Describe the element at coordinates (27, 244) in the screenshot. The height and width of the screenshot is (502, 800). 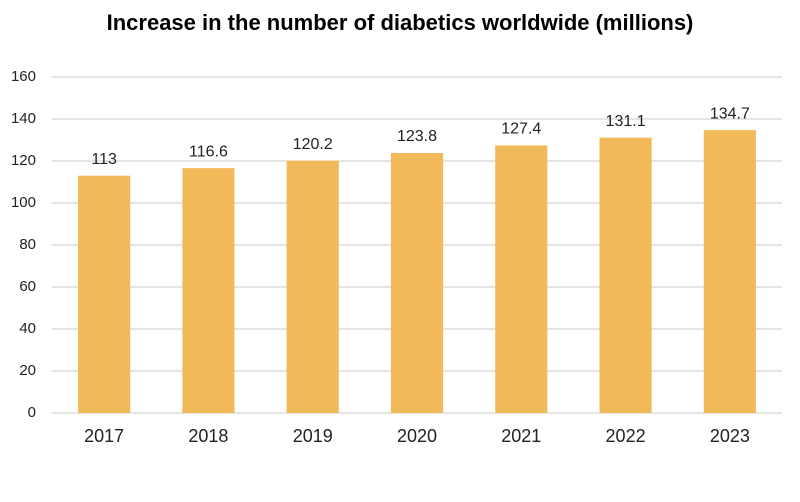
I see `y-tick-label: 80` at that location.